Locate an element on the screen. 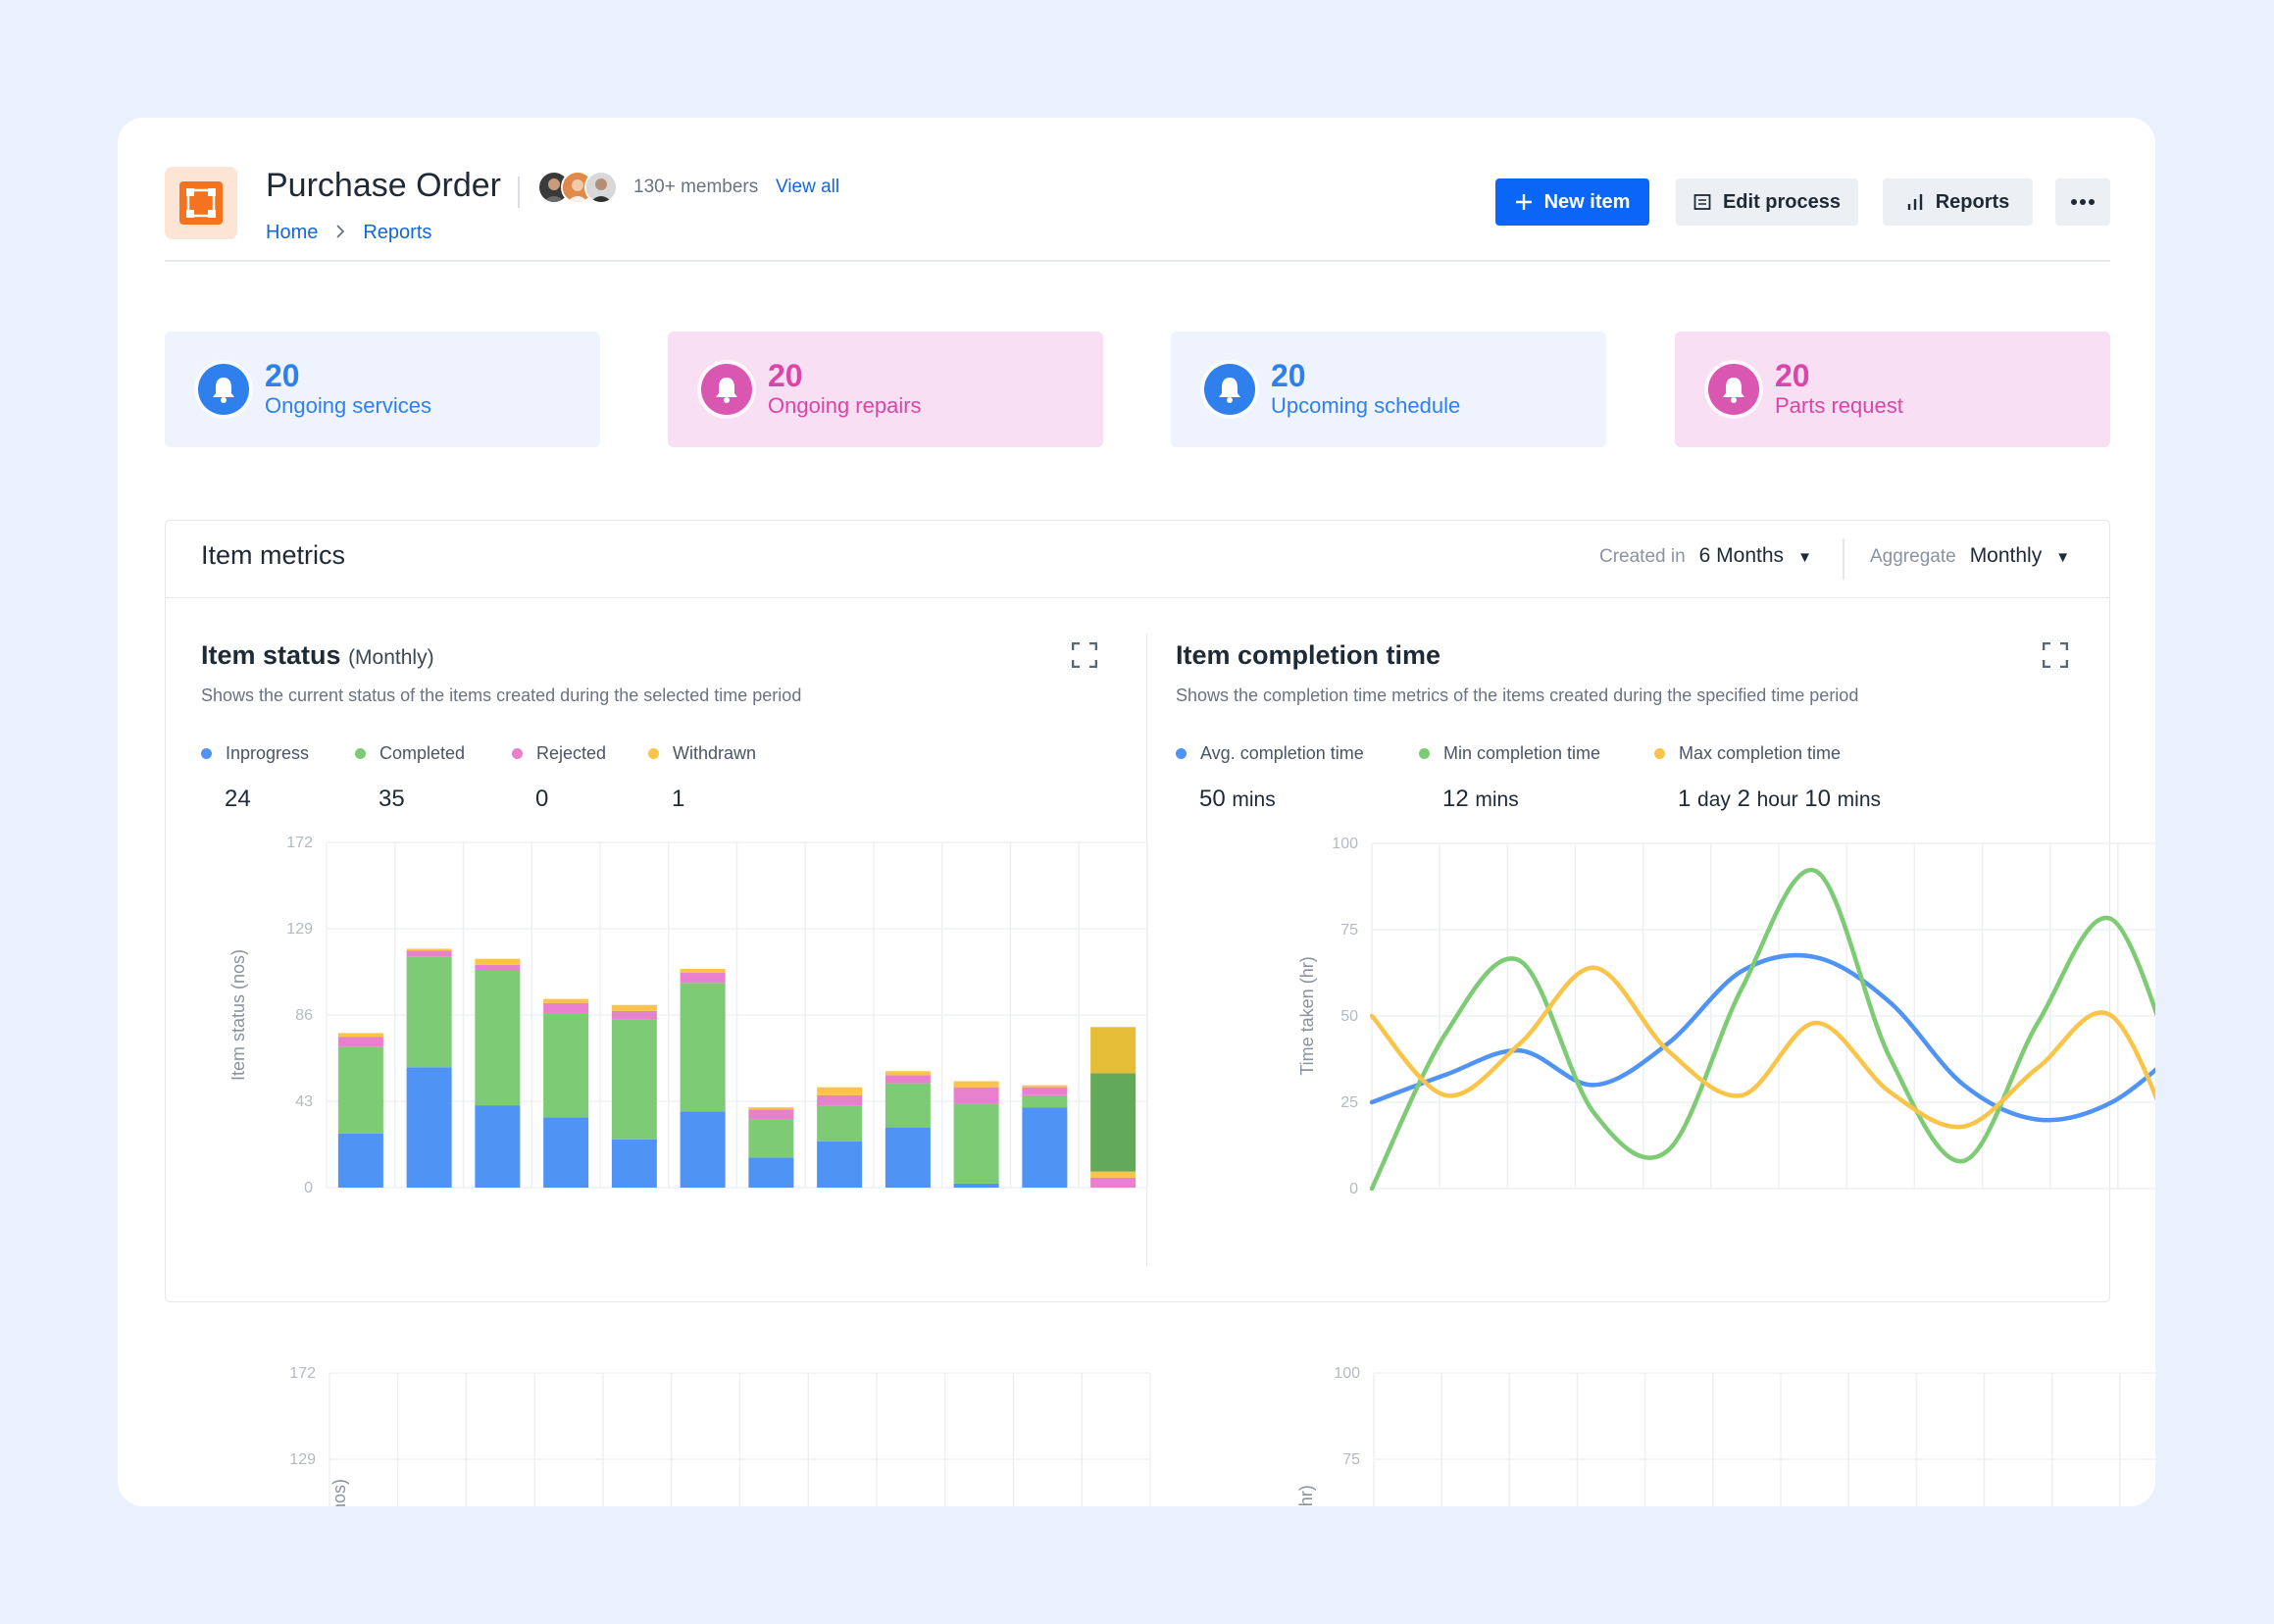  edit-process-button: Edit process is located at coordinates (1767, 202).